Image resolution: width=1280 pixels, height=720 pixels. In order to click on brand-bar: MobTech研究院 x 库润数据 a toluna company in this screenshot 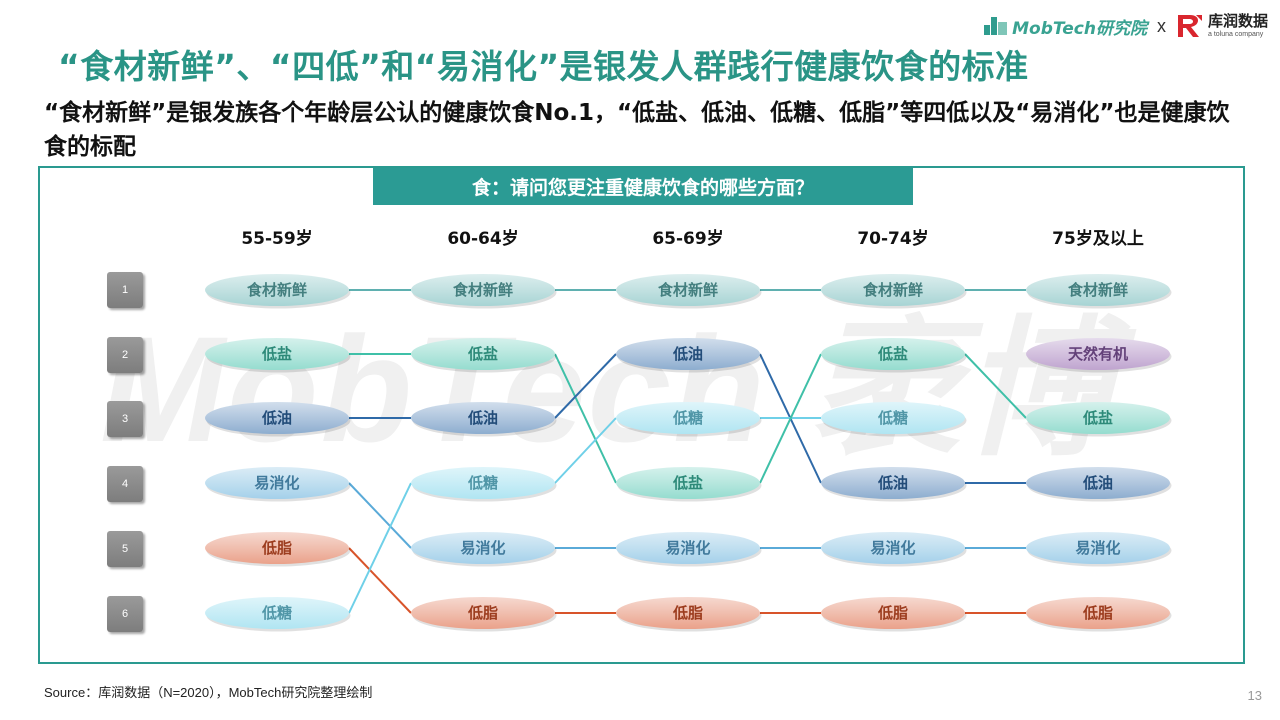, I will do `click(1126, 26)`.